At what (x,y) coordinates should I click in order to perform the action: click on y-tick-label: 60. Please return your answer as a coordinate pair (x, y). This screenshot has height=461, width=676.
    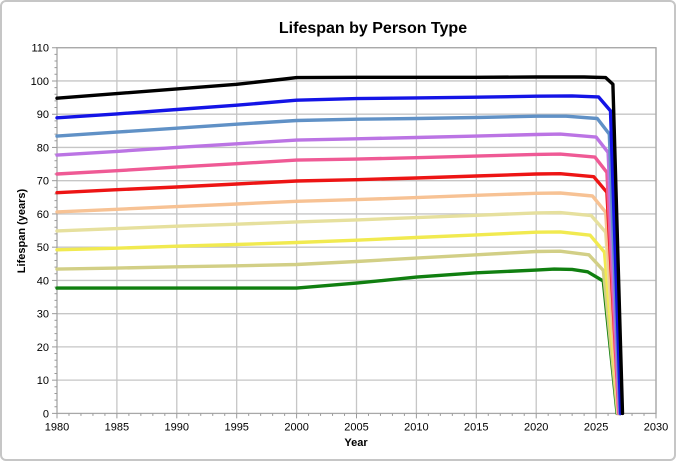
    Looking at the image, I should click on (43, 215).